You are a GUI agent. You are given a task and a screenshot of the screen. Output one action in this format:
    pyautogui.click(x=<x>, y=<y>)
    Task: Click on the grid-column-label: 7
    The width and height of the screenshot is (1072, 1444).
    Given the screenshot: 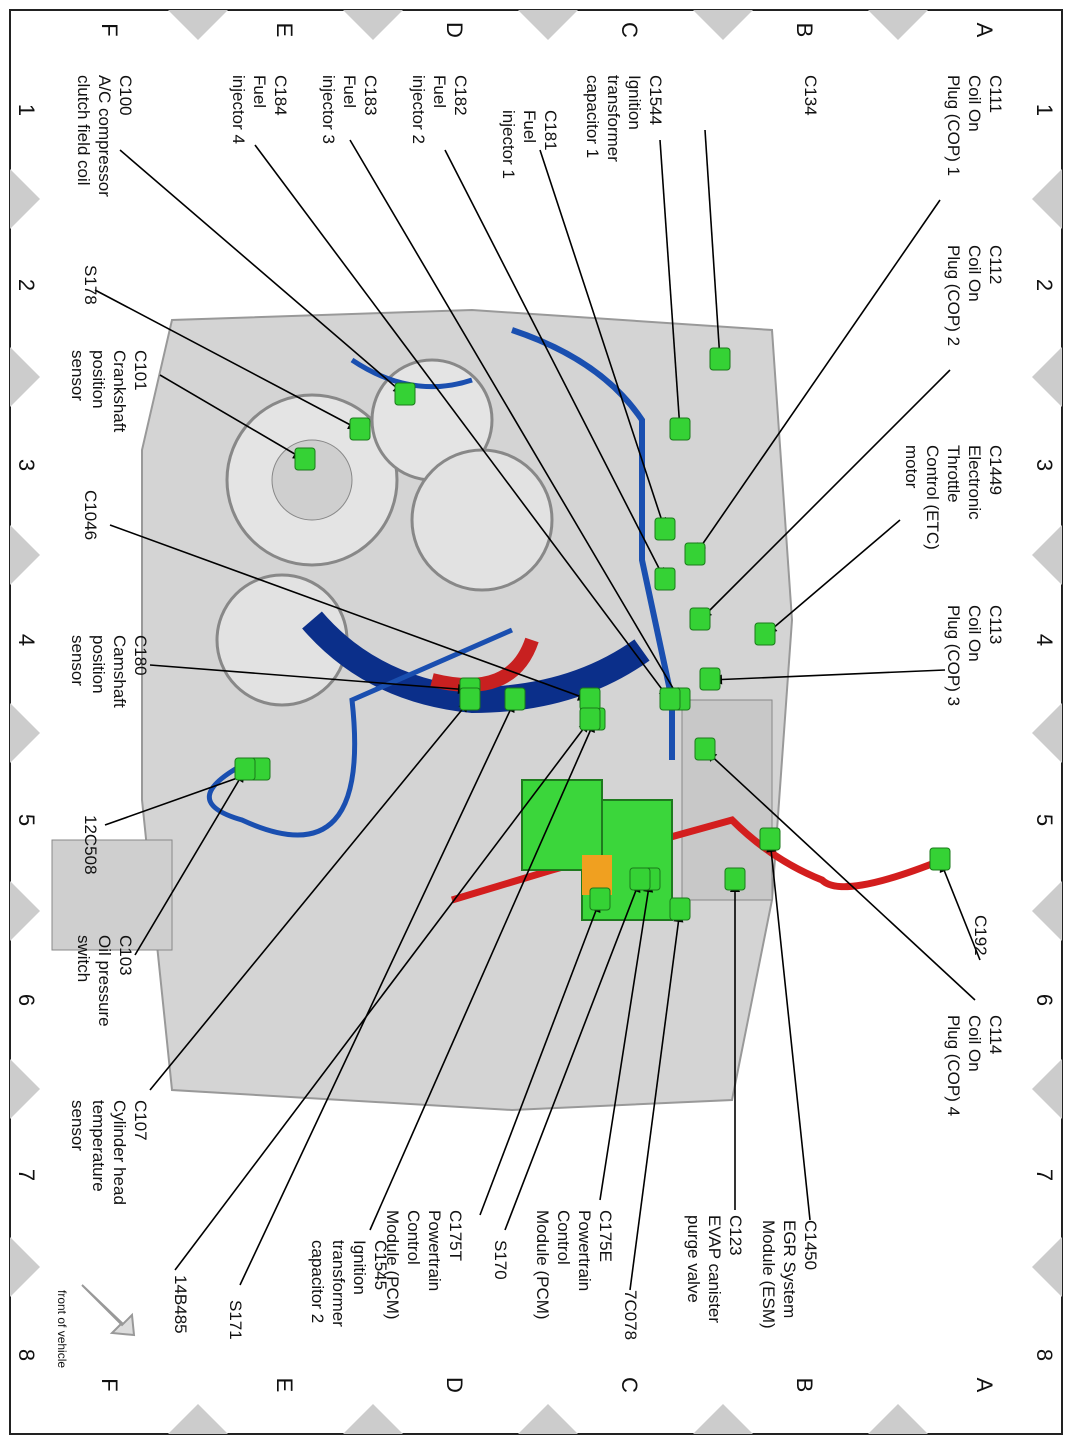 What is the action you would take?
    pyautogui.click(x=1044, y=1175)
    